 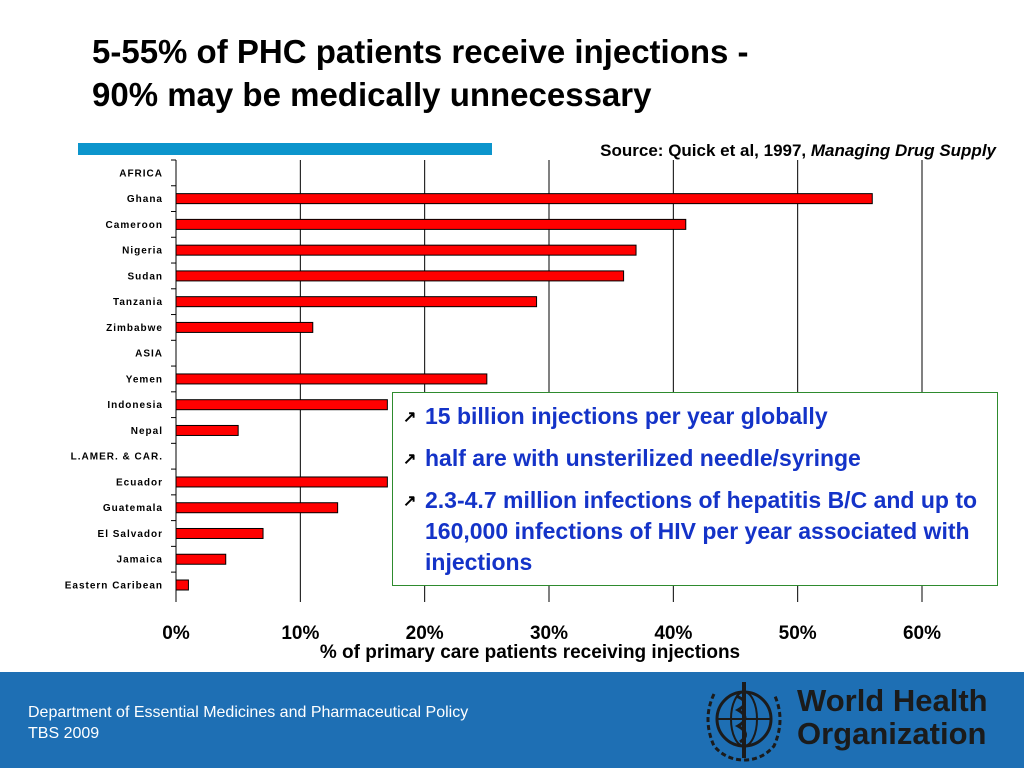 What do you see at coordinates (134, 328) in the screenshot?
I see `category-label: Zimbabwe` at bounding box center [134, 328].